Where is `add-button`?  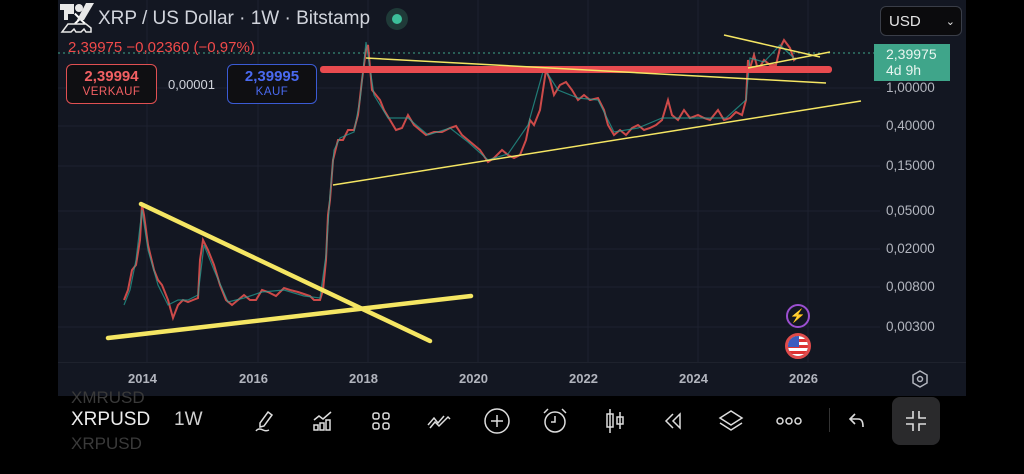
add-button is located at coordinates (497, 421).